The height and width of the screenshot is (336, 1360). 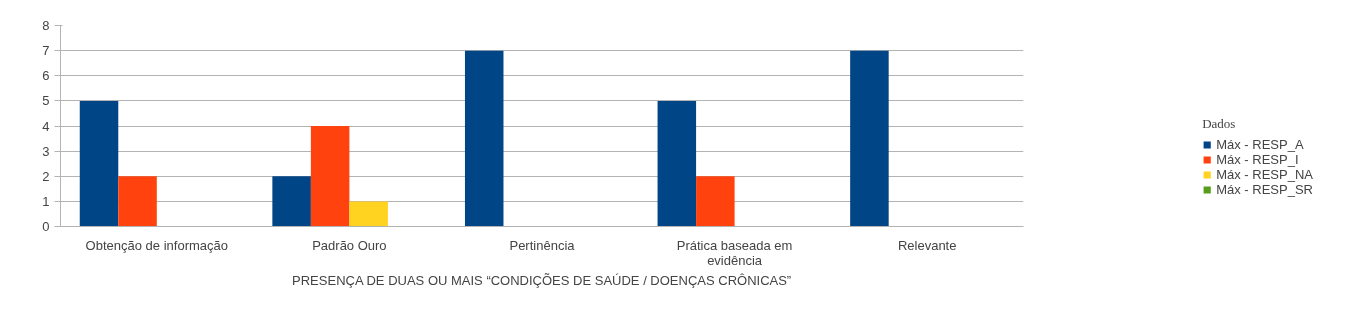 What do you see at coordinates (542, 245) in the screenshot?
I see `x-tick-label: Pertinência` at bounding box center [542, 245].